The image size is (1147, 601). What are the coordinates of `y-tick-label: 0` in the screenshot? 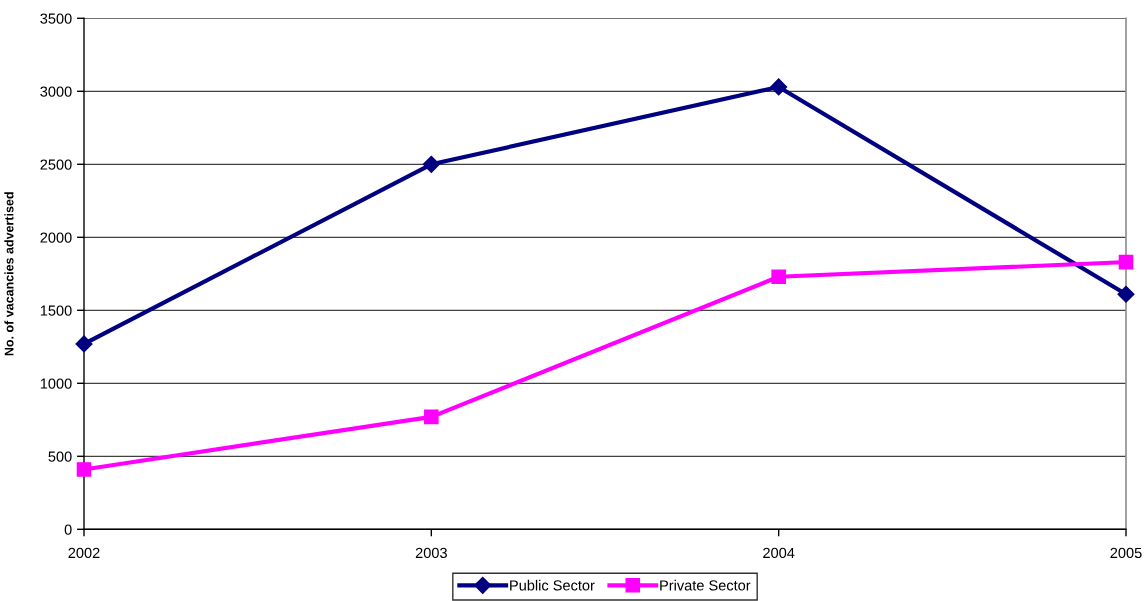 It's located at (68, 529).